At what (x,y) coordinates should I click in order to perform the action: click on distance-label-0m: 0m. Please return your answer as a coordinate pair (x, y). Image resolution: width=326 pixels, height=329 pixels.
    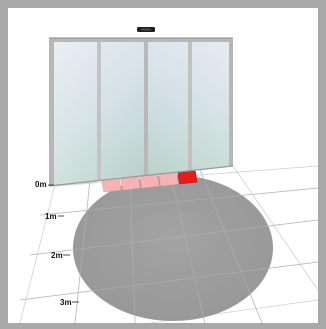
    Looking at the image, I should click on (41, 184).